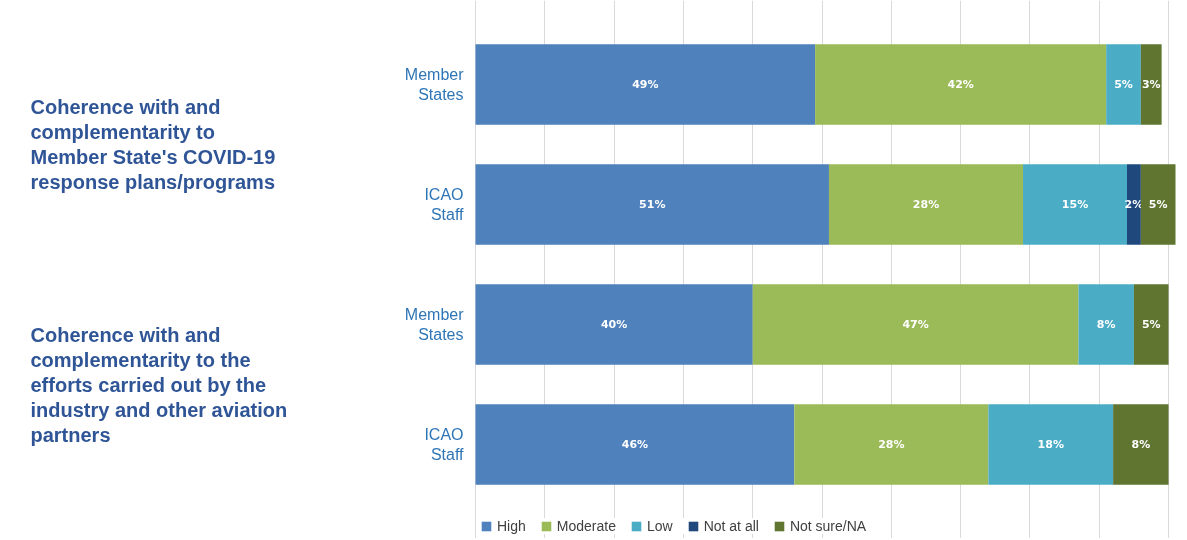 Image resolution: width=1187 pixels, height=540 pixels. I want to click on legend-label: Not at all, so click(731, 526).